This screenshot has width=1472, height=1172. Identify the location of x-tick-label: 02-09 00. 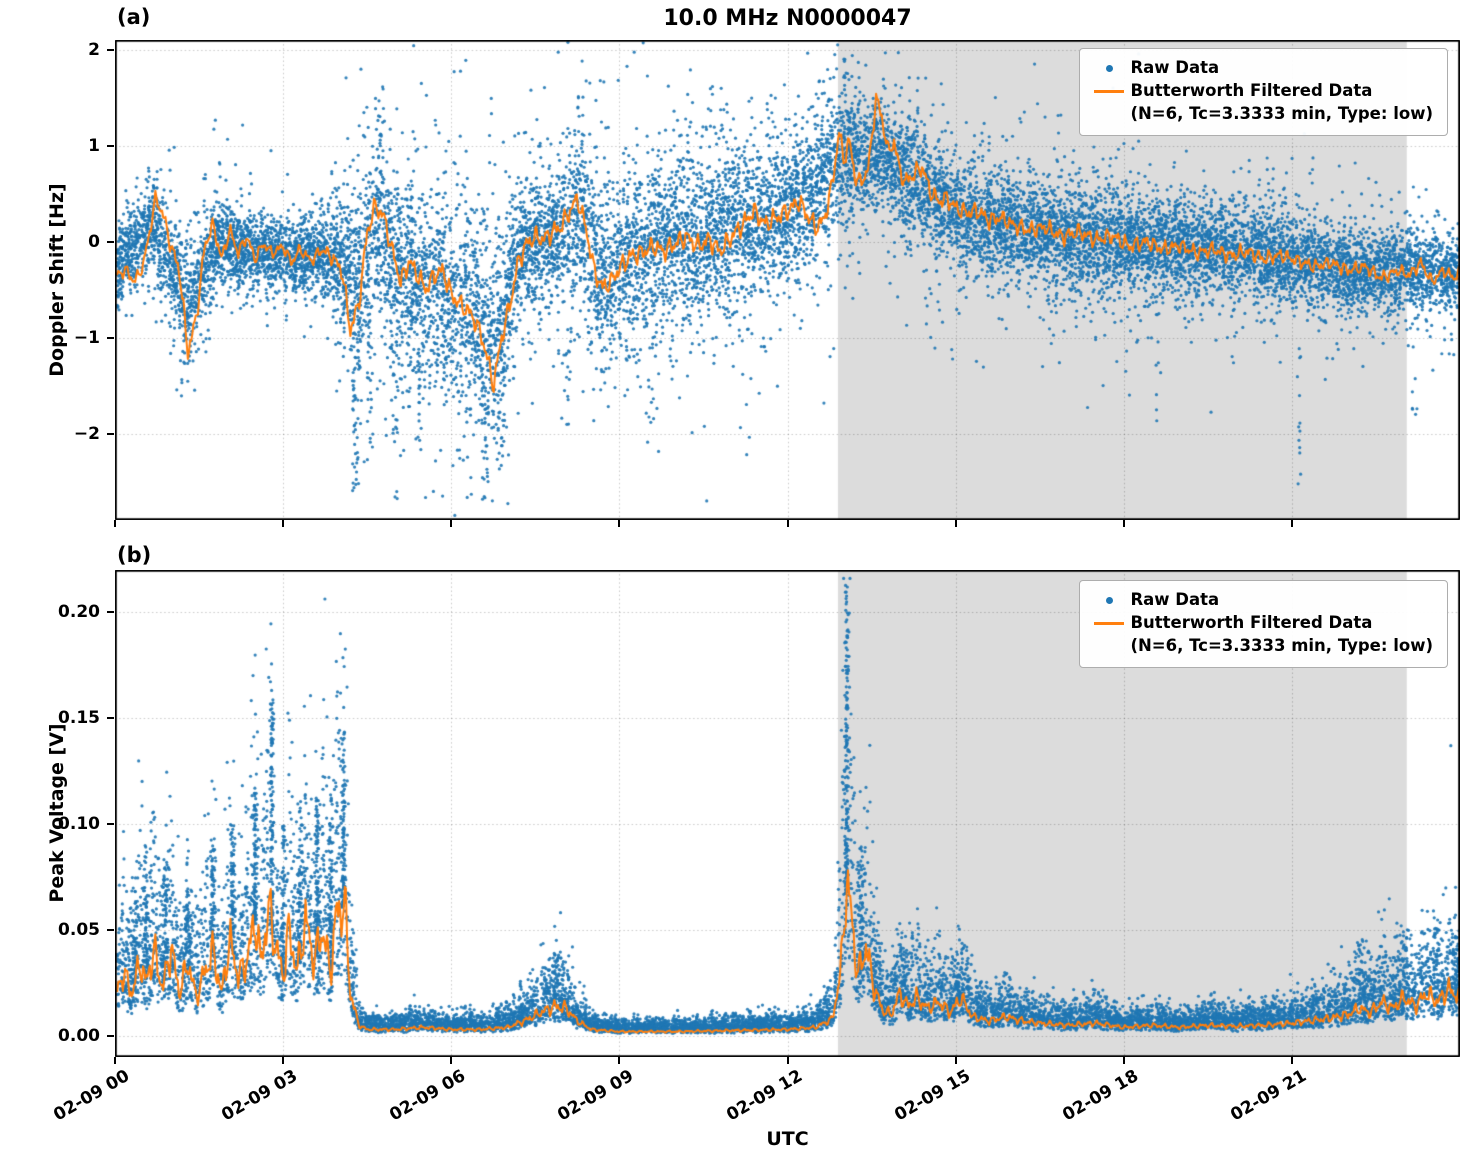
(91, 1096).